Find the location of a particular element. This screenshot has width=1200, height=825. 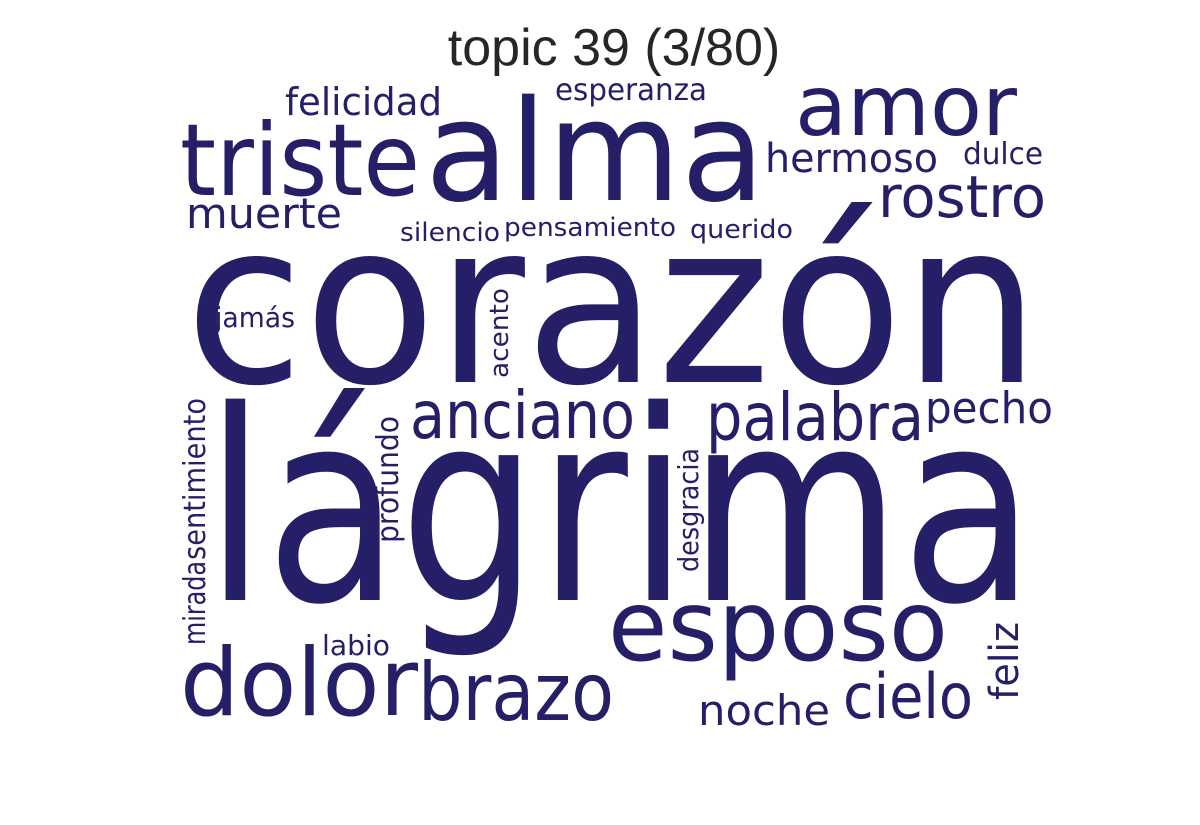

cloud-word: alma is located at coordinates (595, 152).